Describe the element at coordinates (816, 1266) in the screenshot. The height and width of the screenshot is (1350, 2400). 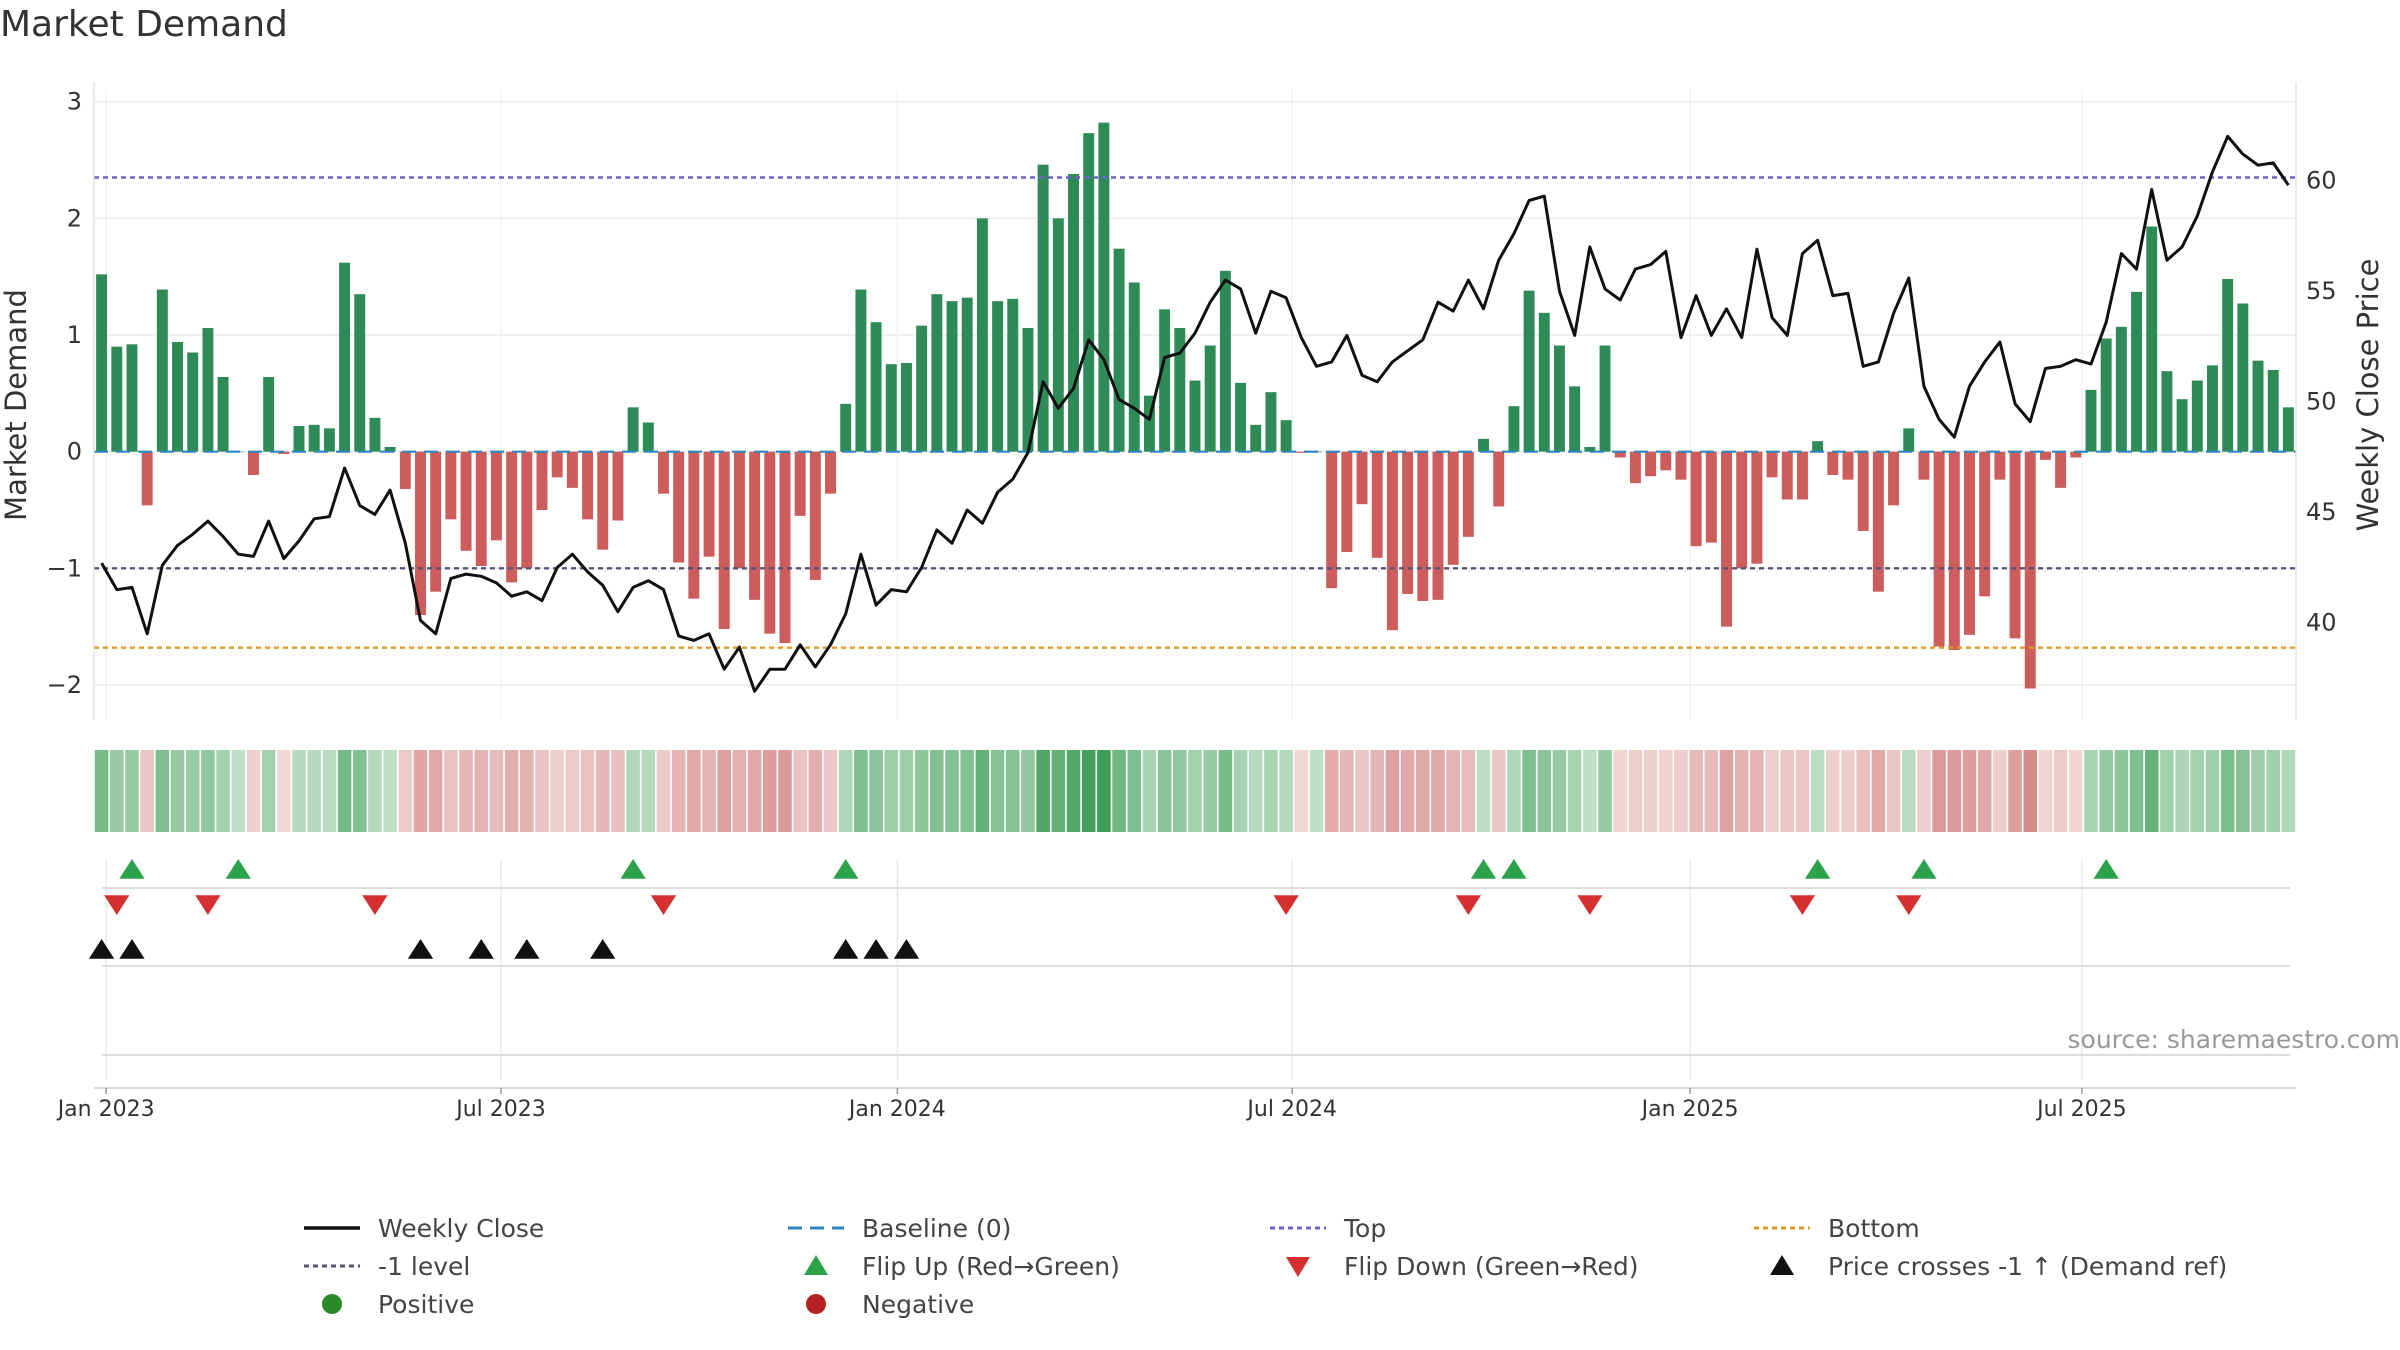
I see `tri-up-icon` at that location.